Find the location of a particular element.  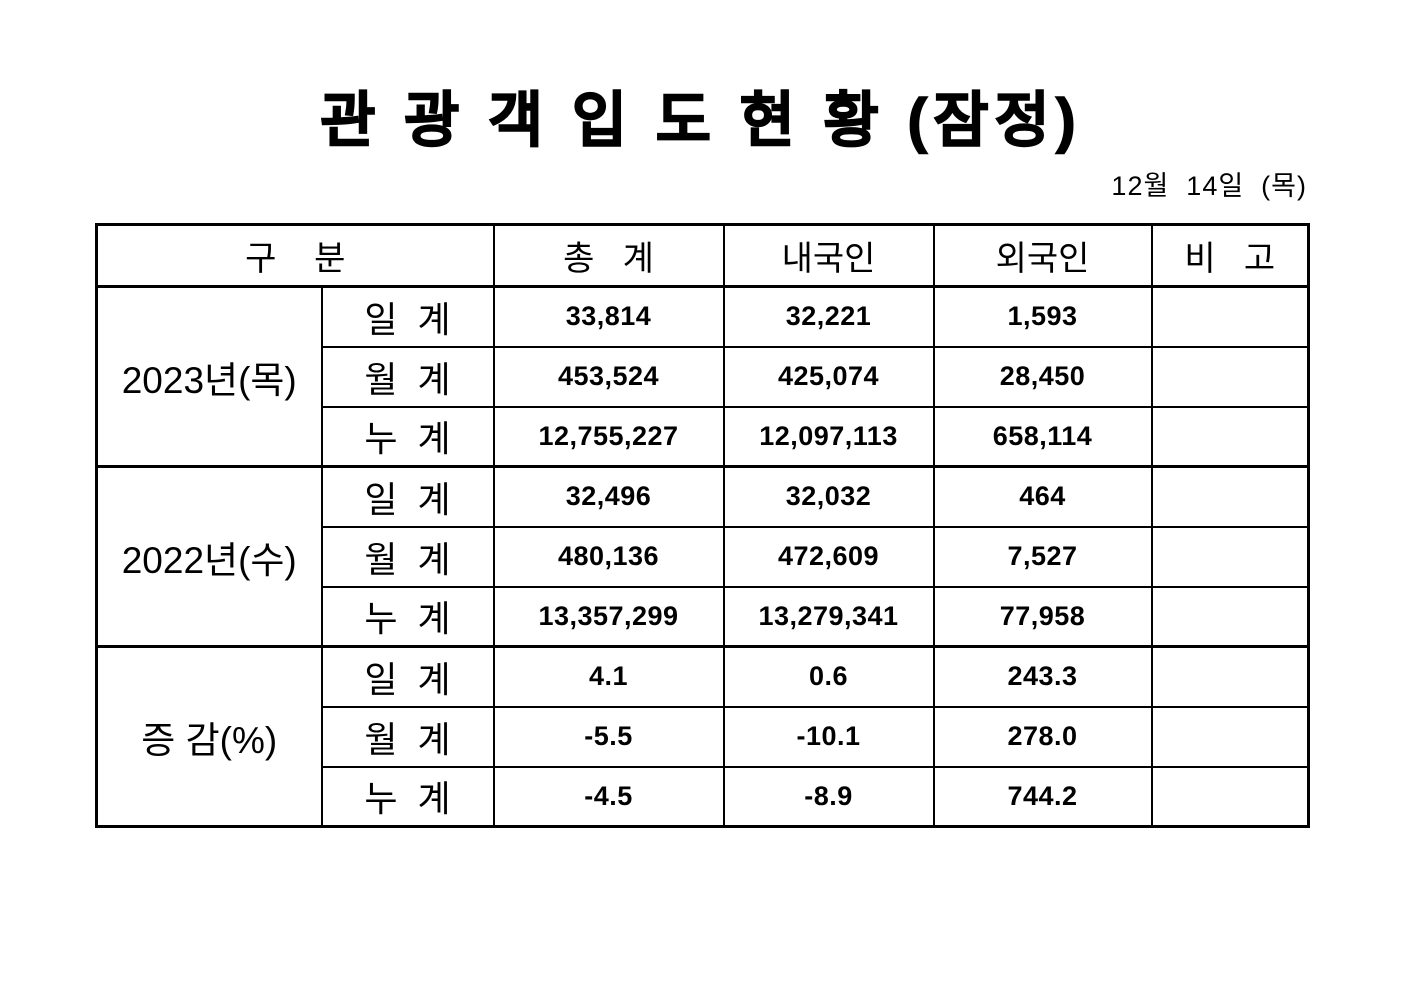

table-header-row: 구 분 총 계 내국인 외국인 비 고 is located at coordinates (702, 255).